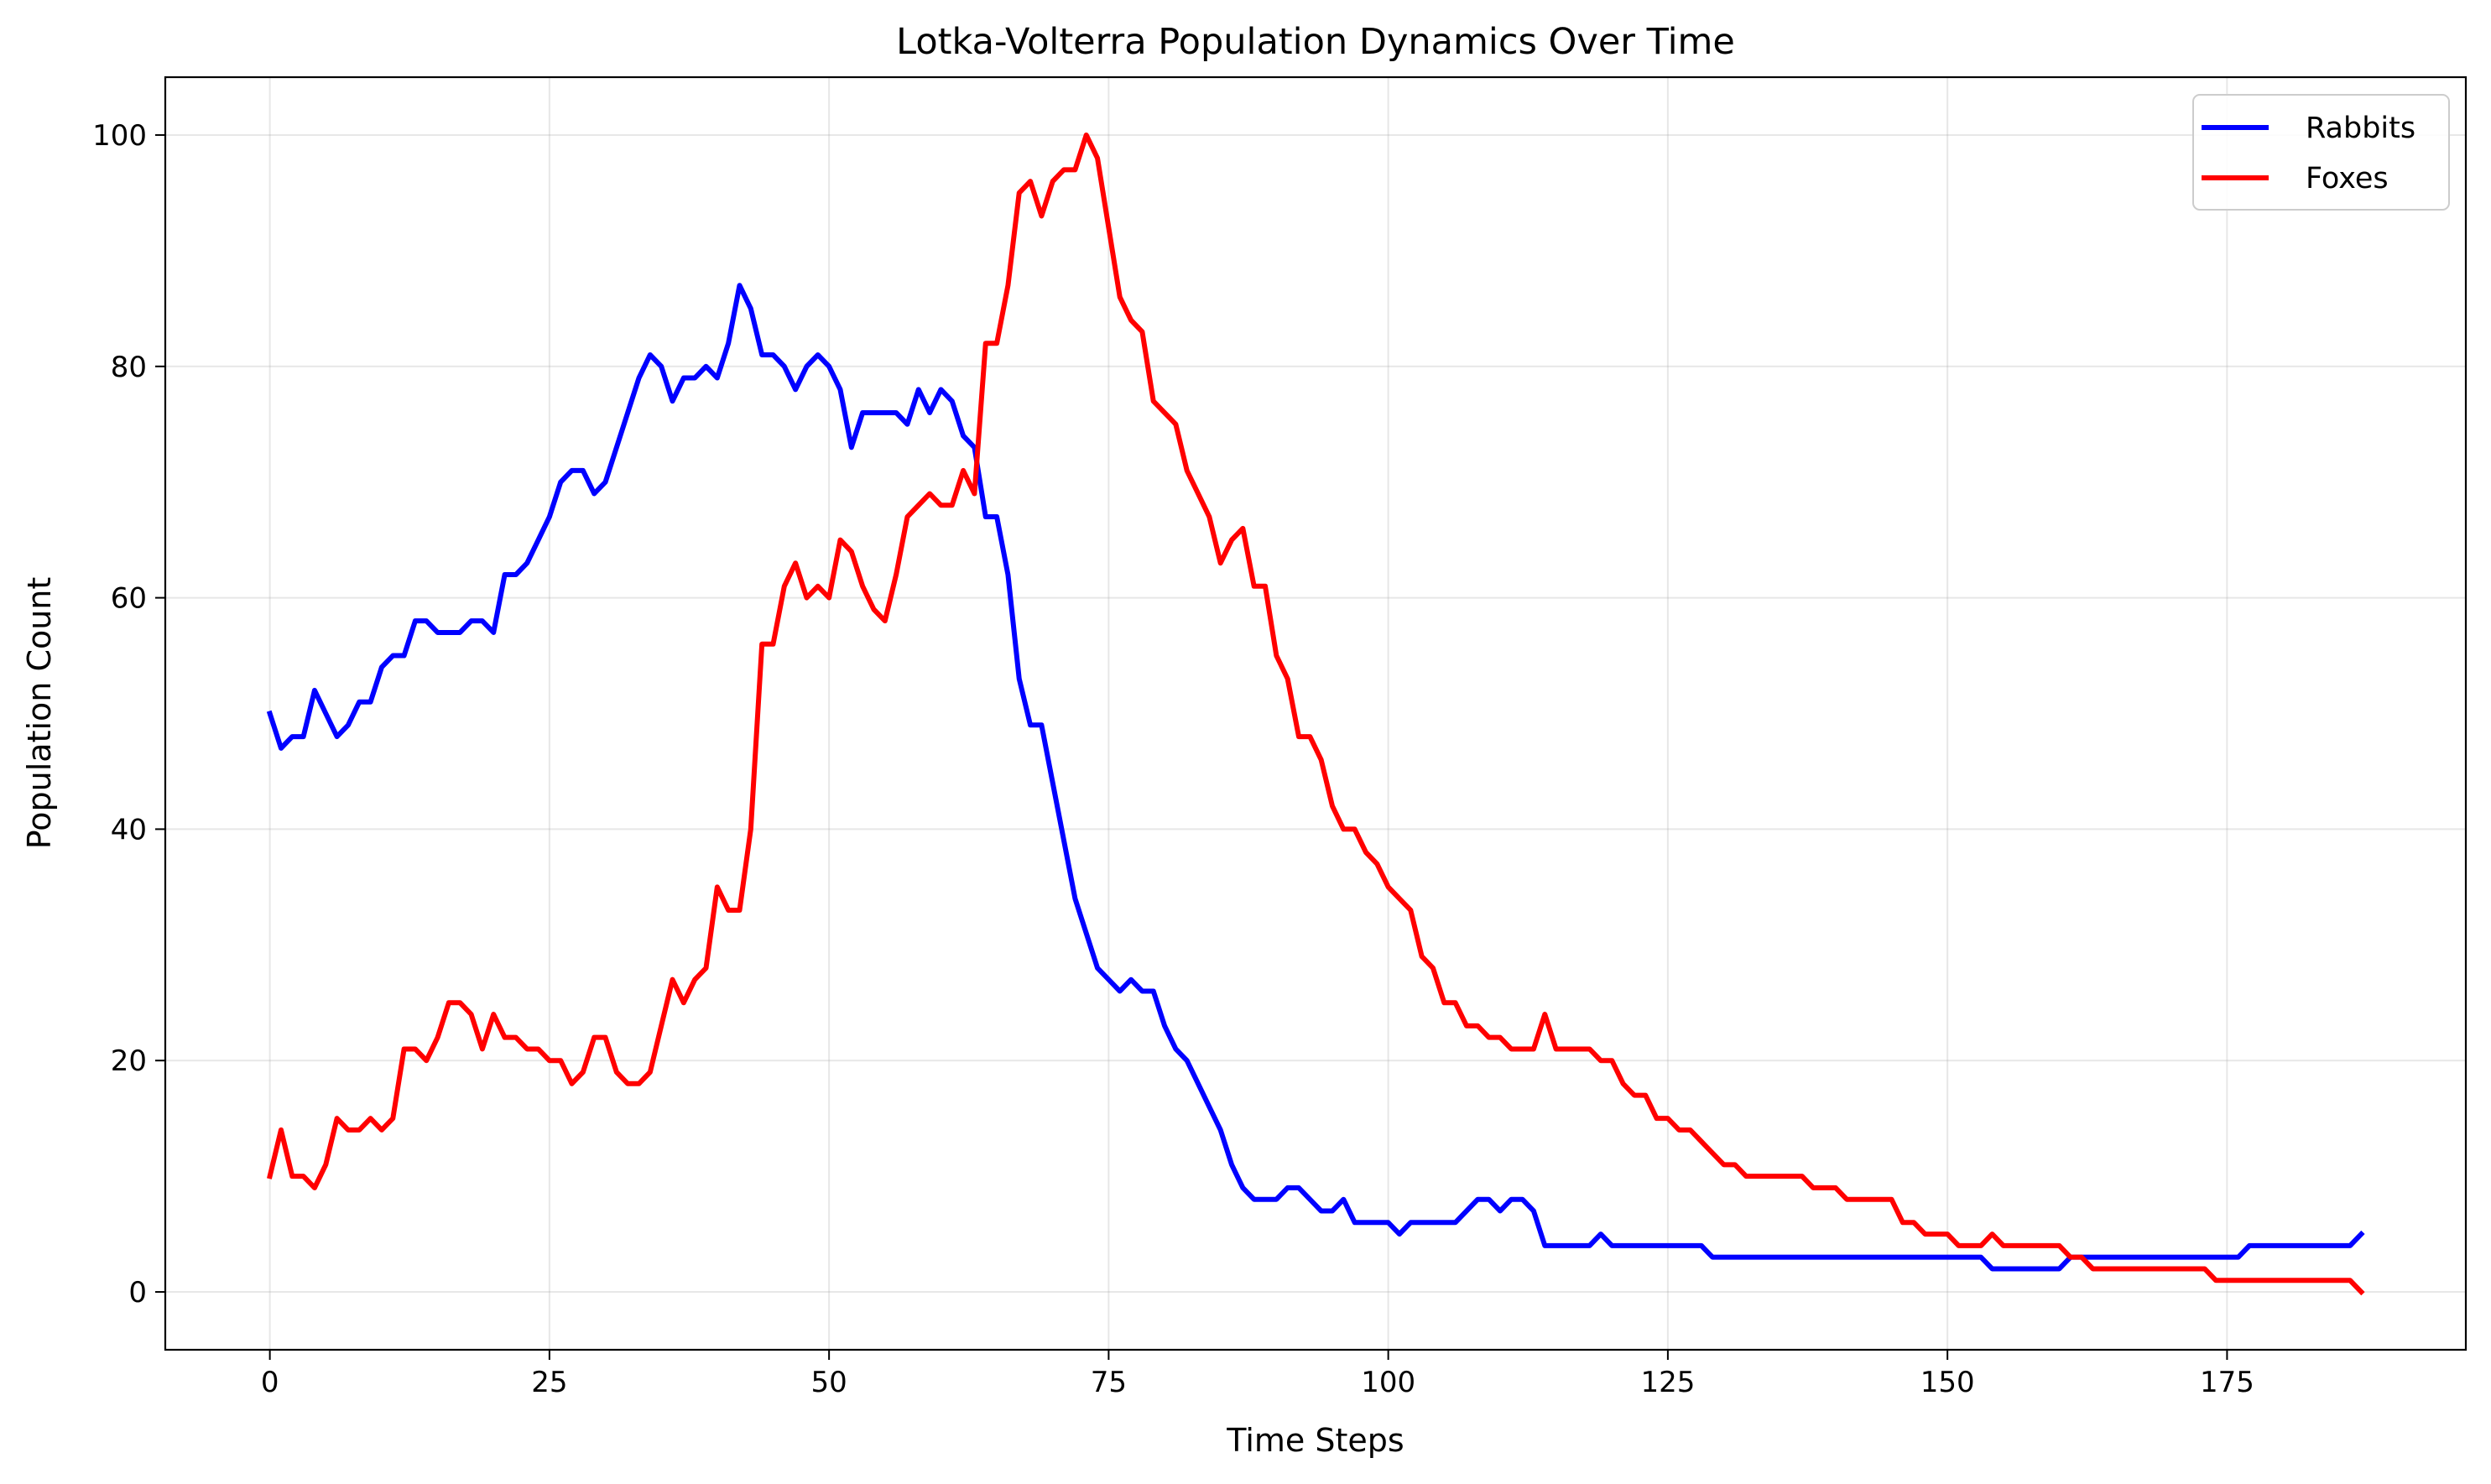 The image size is (2491, 1484). What do you see at coordinates (2360, 128) in the screenshot?
I see `legend-label-rabbits: Rabbits` at bounding box center [2360, 128].